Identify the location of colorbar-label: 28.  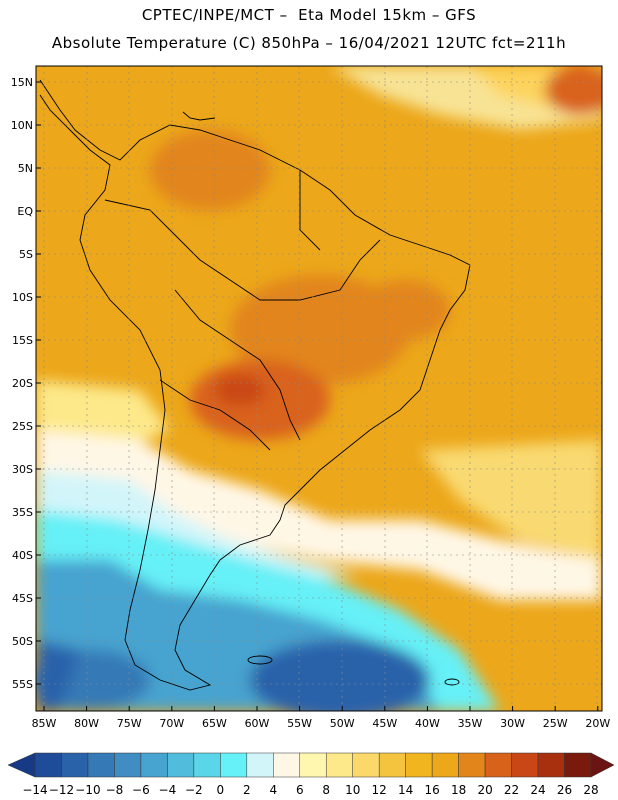
(590, 790).